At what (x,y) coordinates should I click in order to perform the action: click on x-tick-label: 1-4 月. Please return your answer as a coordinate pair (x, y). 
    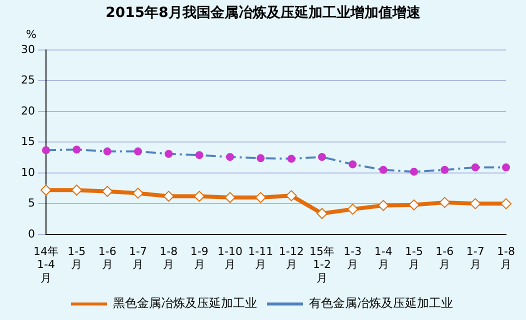
    Looking at the image, I should click on (383, 258).